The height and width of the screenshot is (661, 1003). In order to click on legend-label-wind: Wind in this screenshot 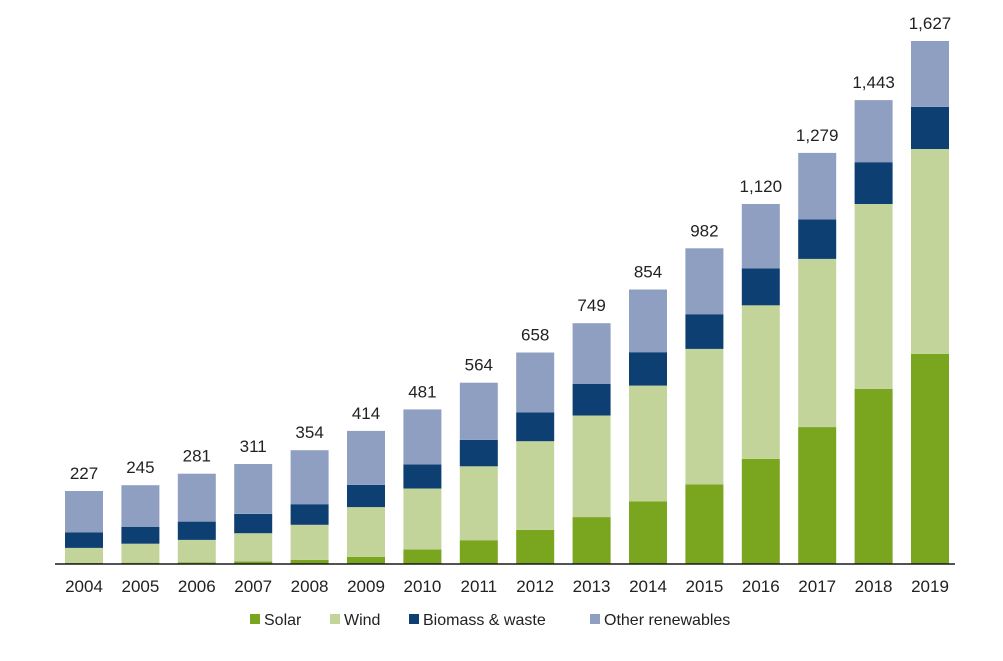, I will do `click(362, 620)`.